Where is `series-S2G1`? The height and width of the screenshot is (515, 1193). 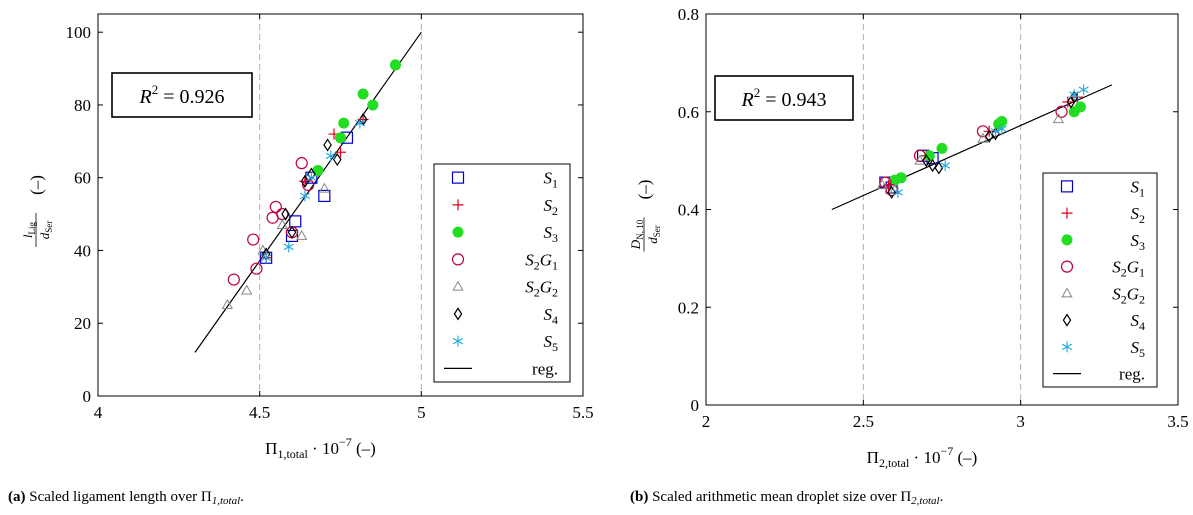
series-S2G1 is located at coordinates (973, 151).